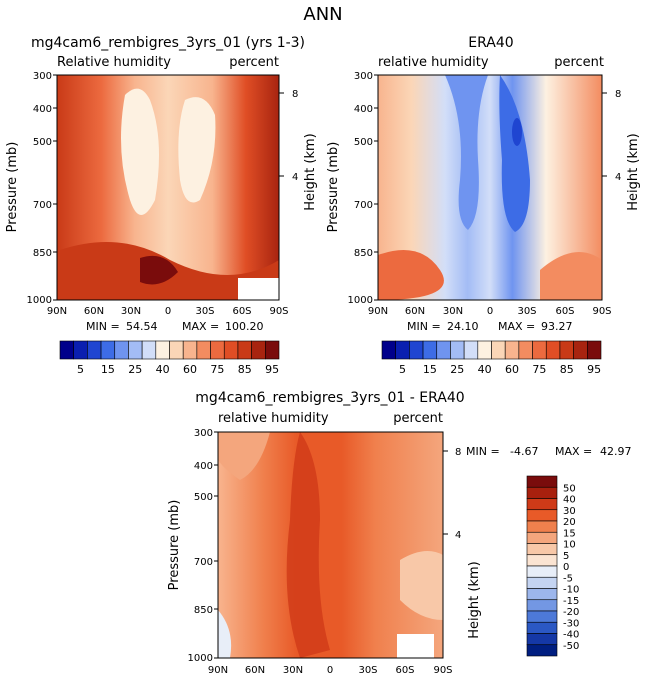 The image size is (647, 682). What do you see at coordinates (94, 311) in the screenshot?
I see `panel-model-xtick: 60N` at bounding box center [94, 311].